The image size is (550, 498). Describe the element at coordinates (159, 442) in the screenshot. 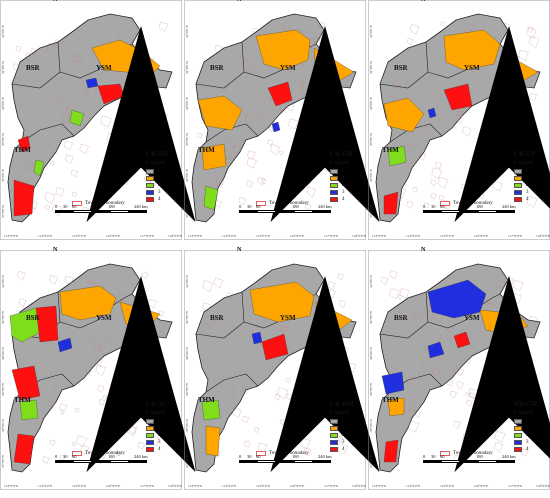

I see `legend-item-label: 3` at that location.